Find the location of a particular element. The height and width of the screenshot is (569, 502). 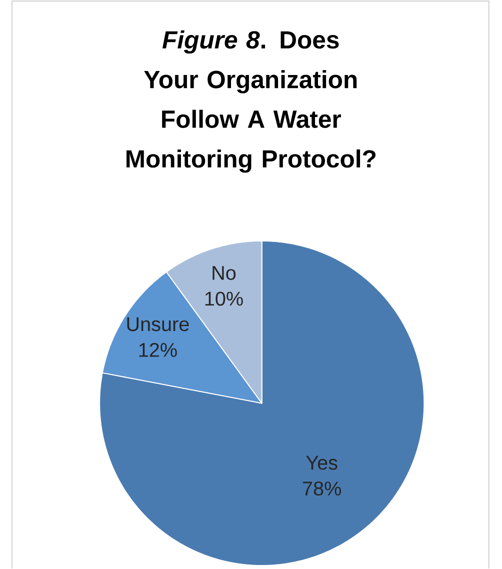

slice-label: Unsure is located at coordinates (158, 324).